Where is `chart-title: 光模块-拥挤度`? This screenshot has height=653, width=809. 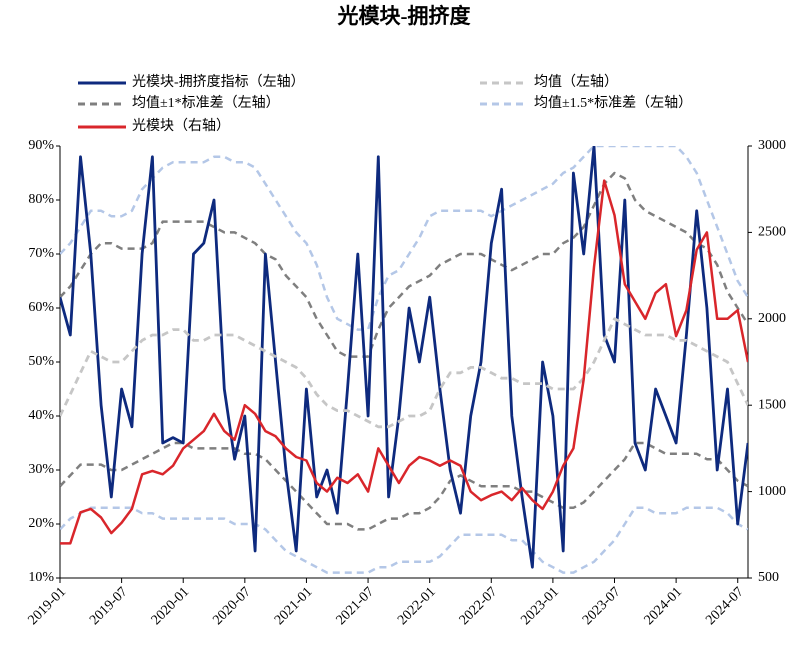
chart-title: 光模块-拥挤度 is located at coordinates (404, 16).